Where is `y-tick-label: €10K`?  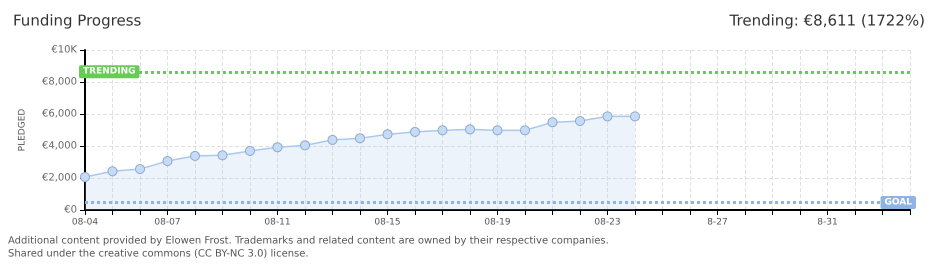 y-tick-label: €10K is located at coordinates (64, 50).